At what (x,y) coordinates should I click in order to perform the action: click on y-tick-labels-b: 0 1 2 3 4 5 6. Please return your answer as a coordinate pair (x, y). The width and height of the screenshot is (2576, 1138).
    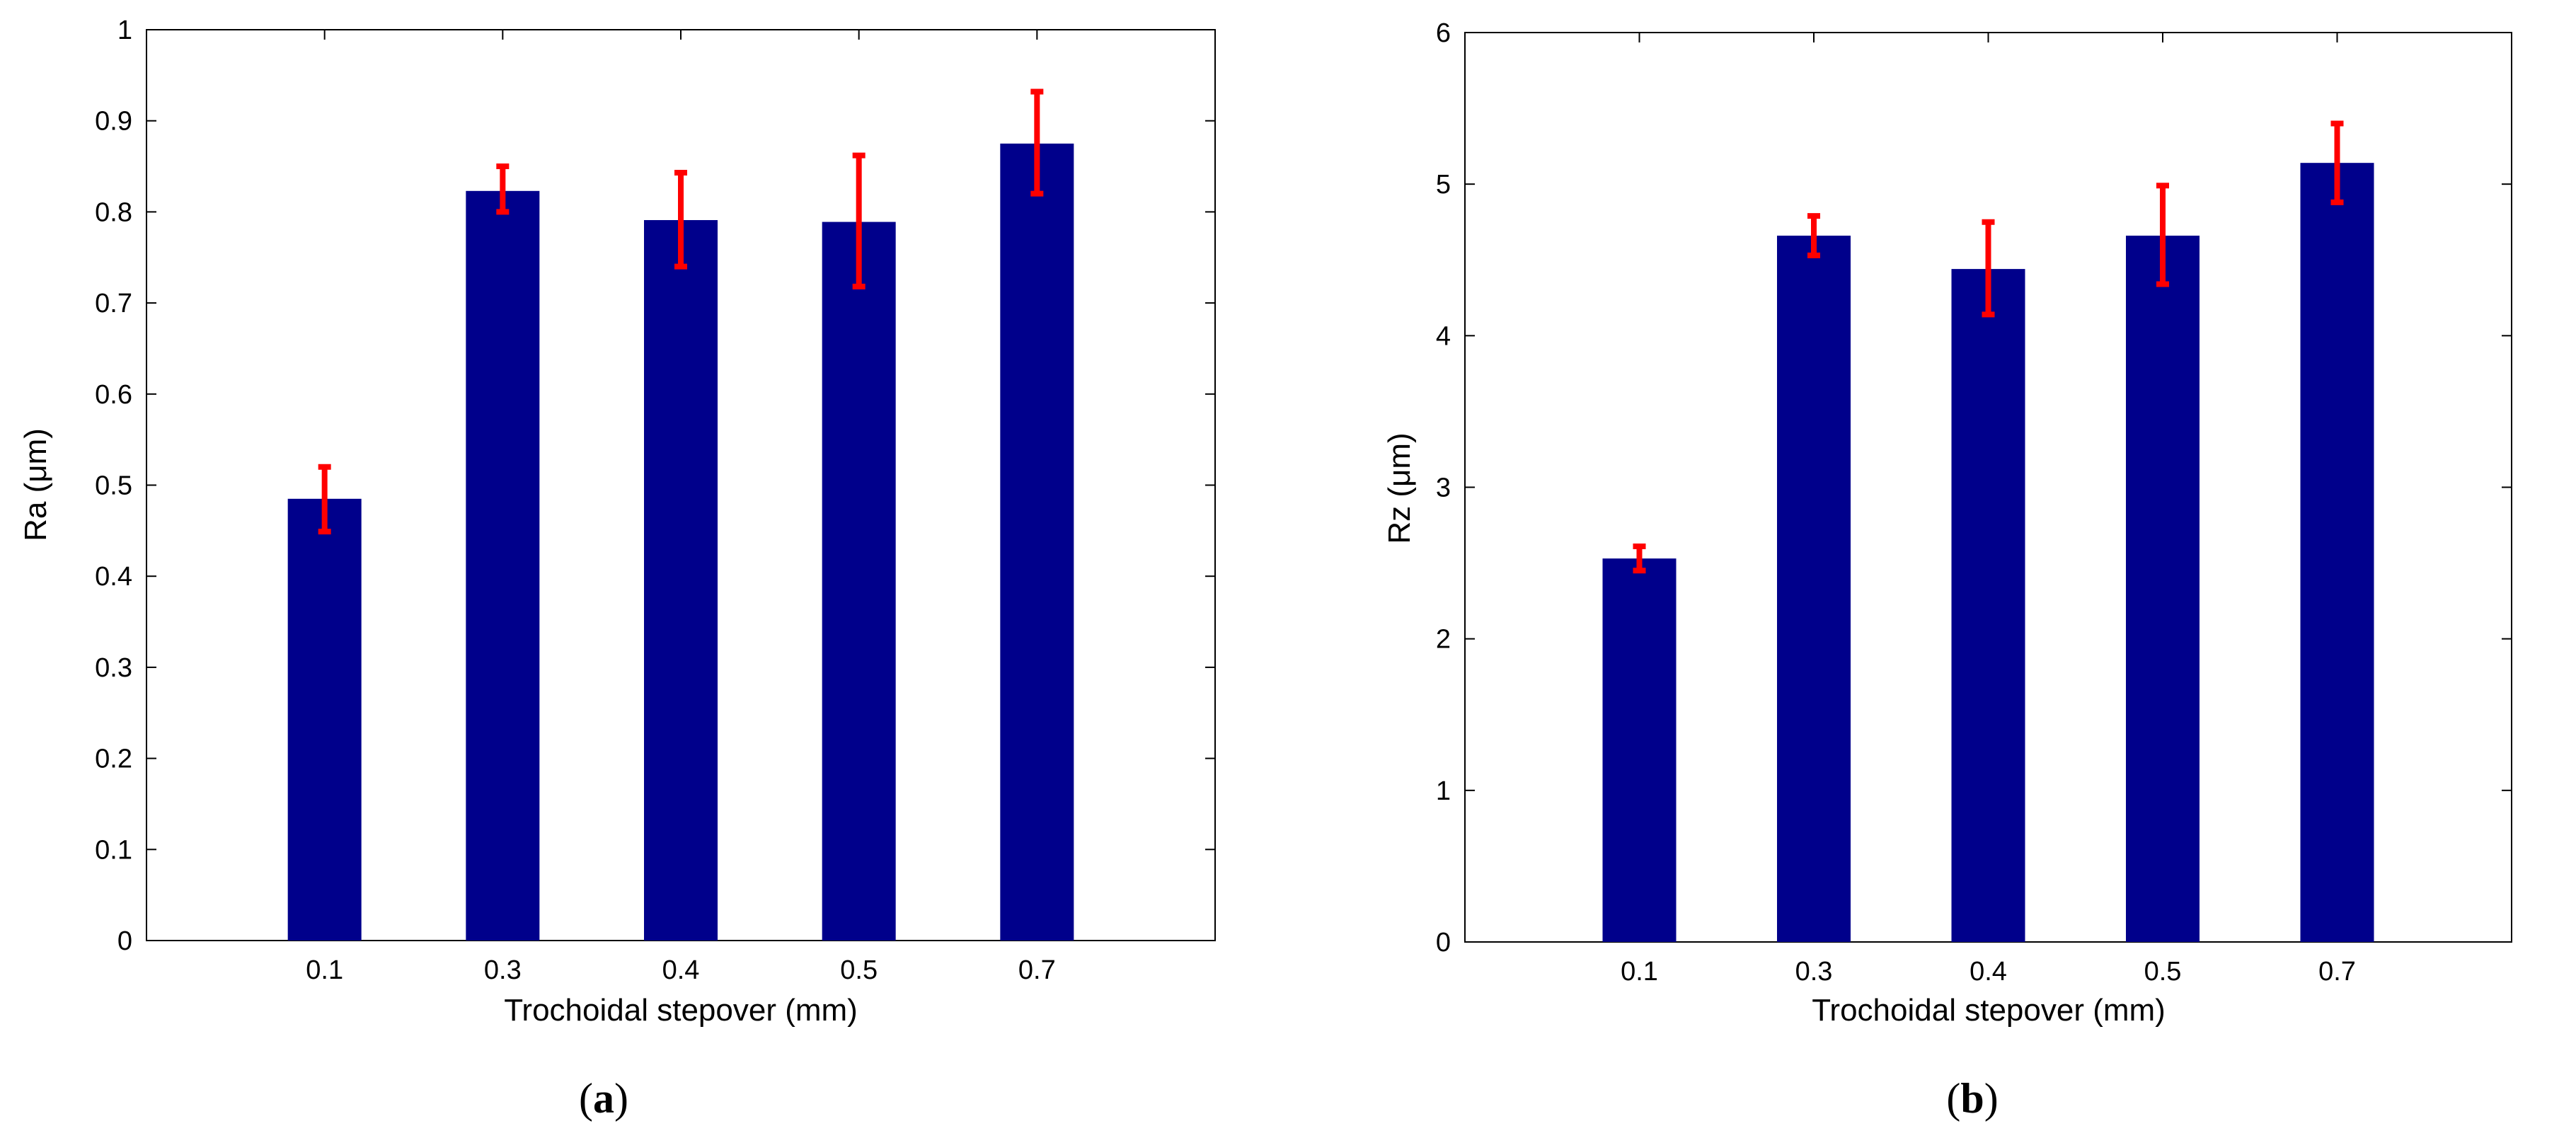
    Looking at the image, I should click on (1443, 488).